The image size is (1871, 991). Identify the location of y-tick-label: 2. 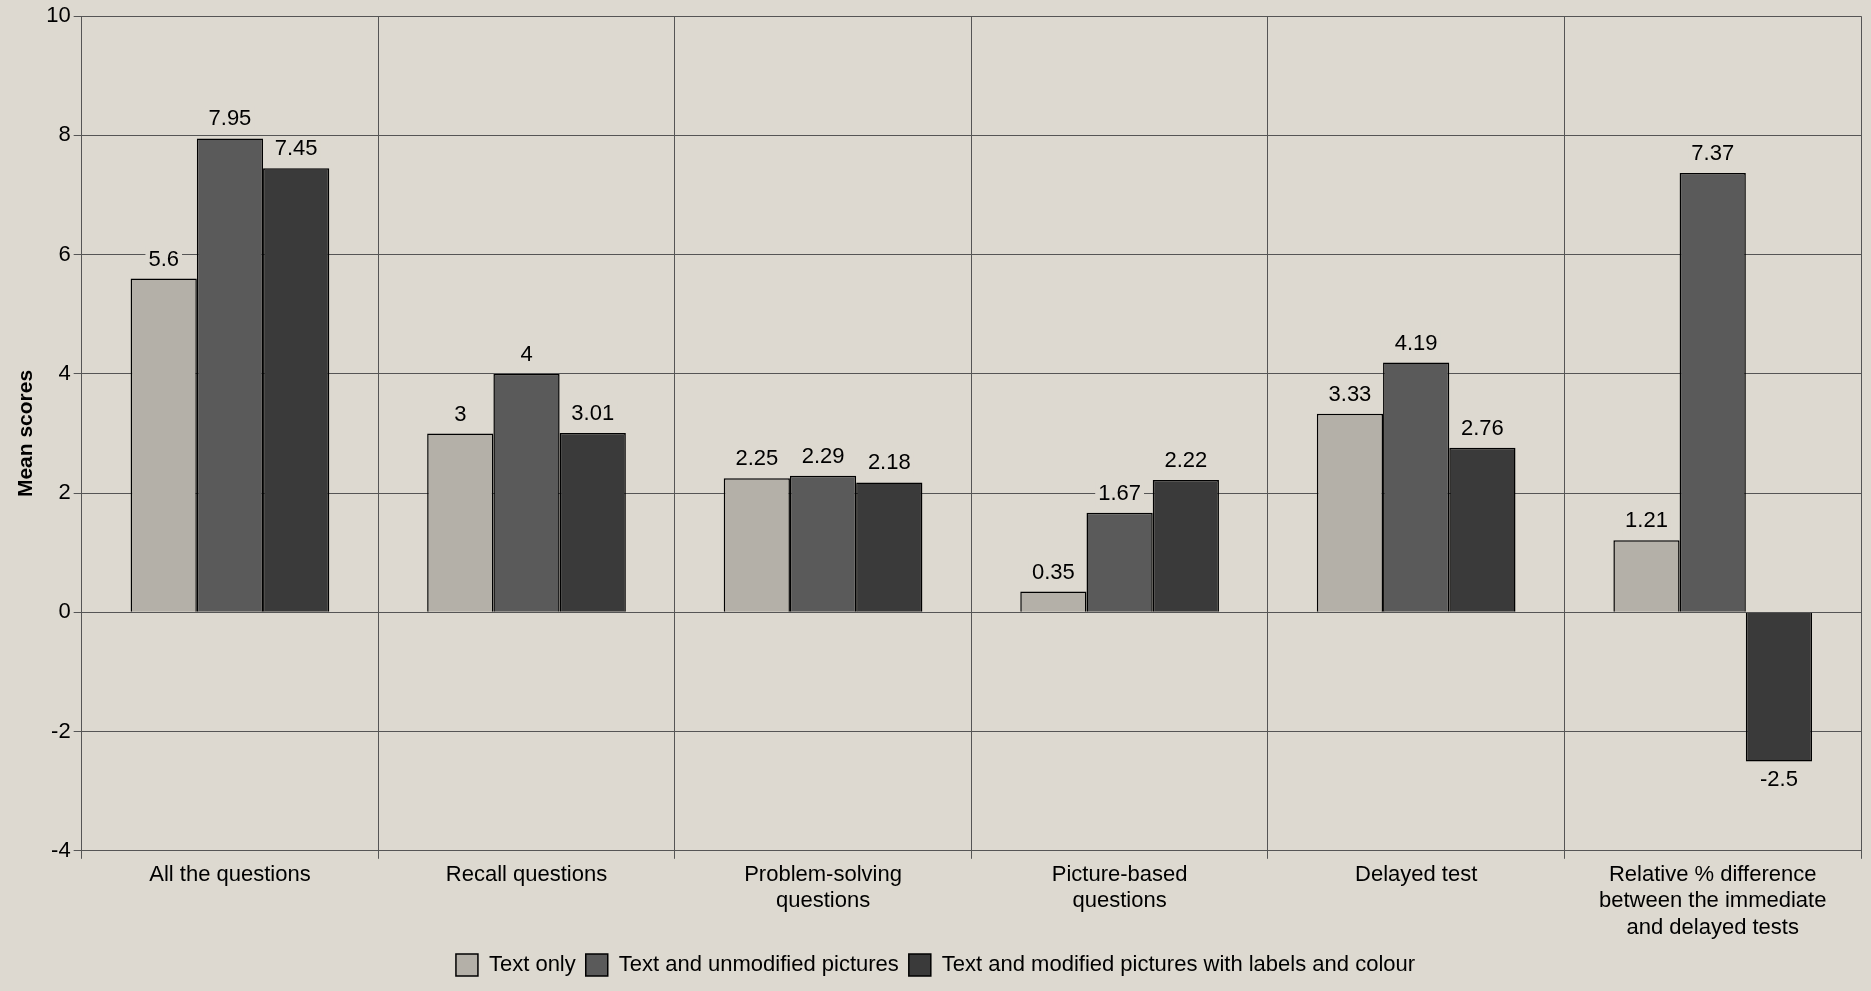
(64, 492).